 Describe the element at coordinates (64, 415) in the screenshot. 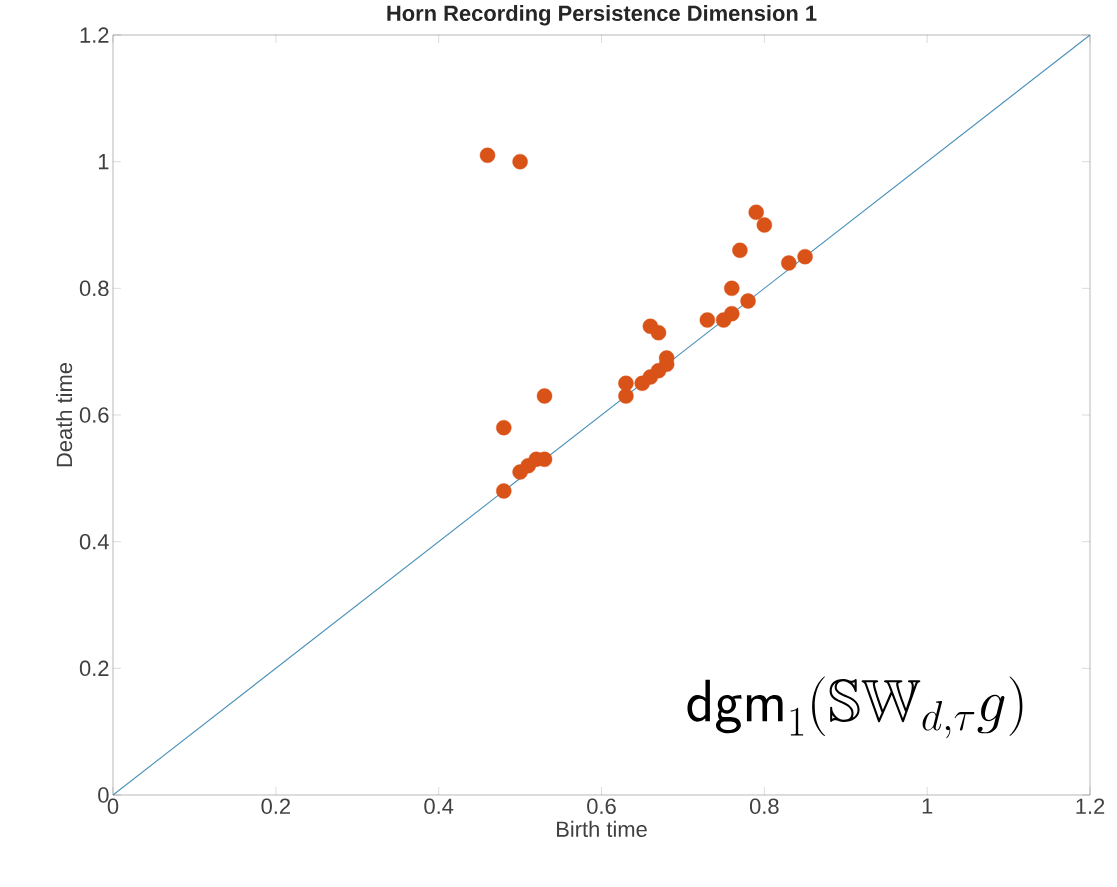

I see `y-axis-title: Death time` at that location.